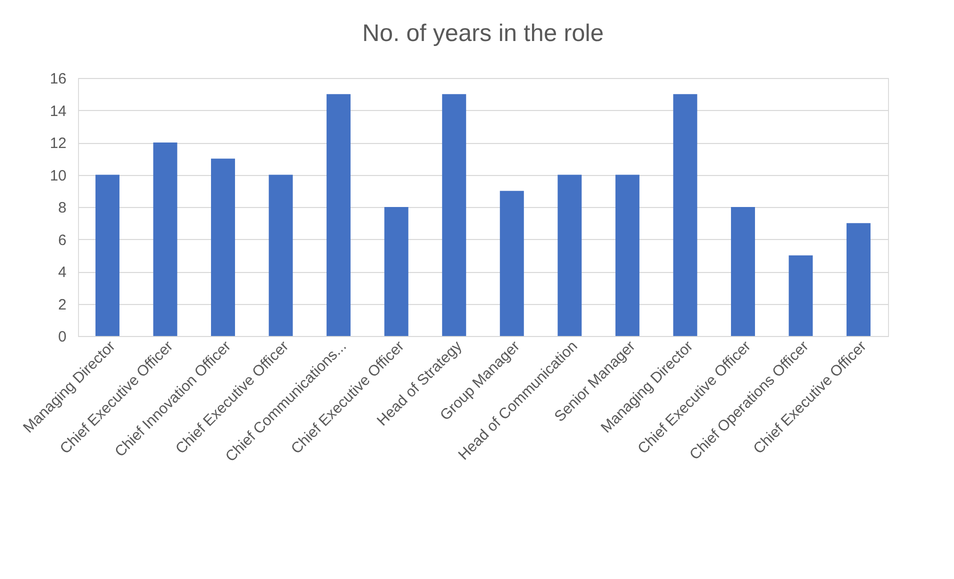 The height and width of the screenshot is (579, 954). What do you see at coordinates (62, 305) in the screenshot?
I see `y-tick-label: 2` at bounding box center [62, 305].